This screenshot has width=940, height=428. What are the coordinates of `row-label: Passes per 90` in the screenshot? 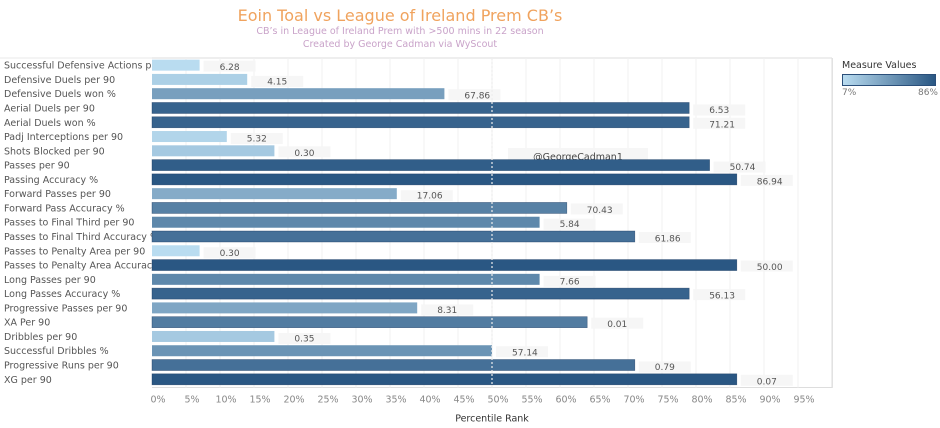 It's located at (37, 166).